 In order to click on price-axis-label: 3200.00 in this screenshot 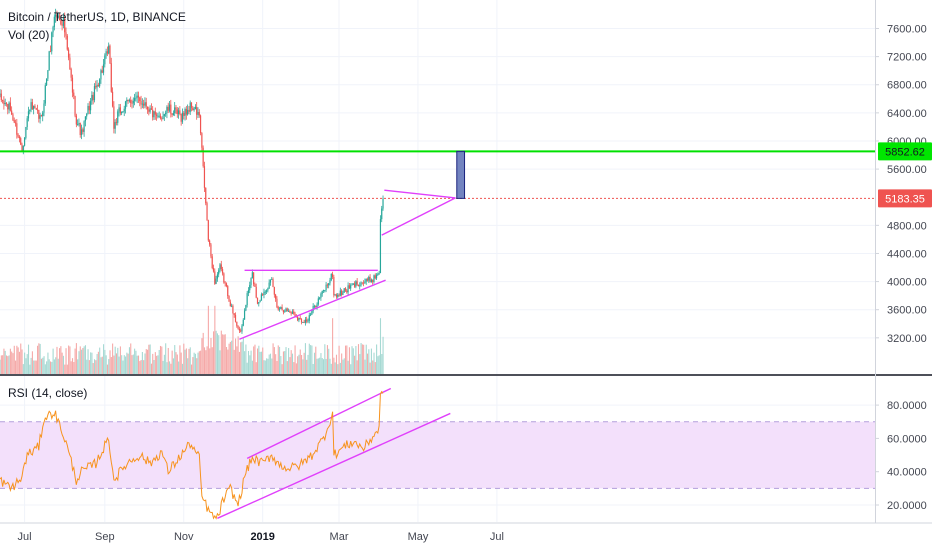, I will do `click(907, 339)`.